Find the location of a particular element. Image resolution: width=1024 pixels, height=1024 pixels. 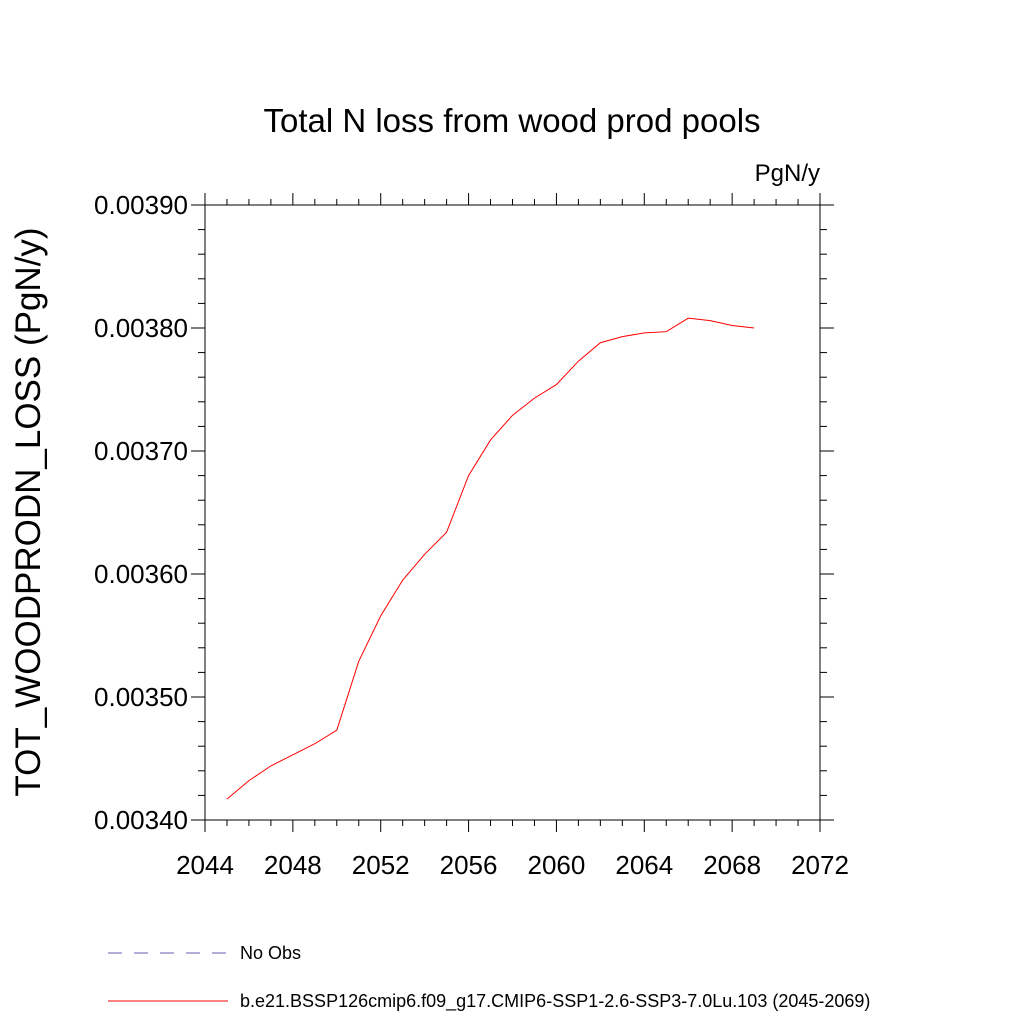

chart-title: Total N loss from wood prod pools is located at coordinates (511, 120).